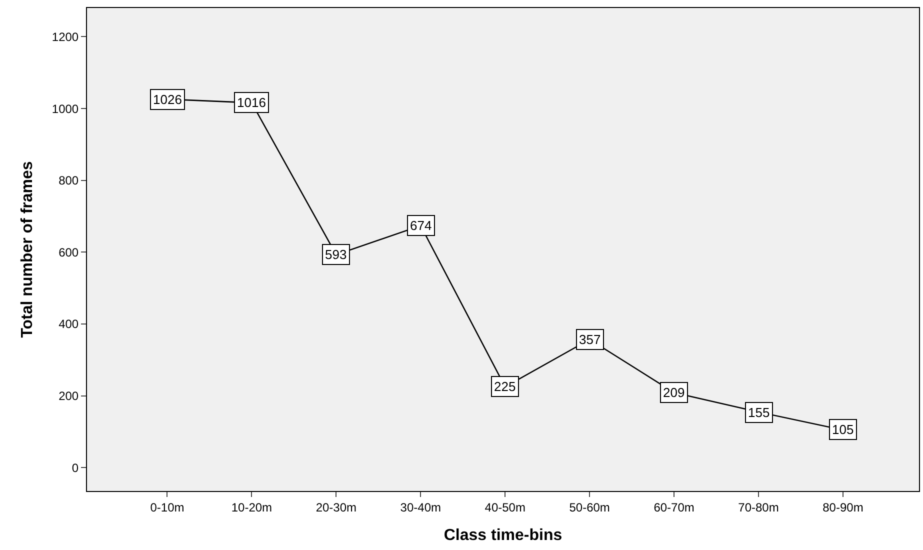 This screenshot has width=923, height=550. Describe the element at coordinates (68, 181) in the screenshot. I see `y-tick-label: 800` at that location.